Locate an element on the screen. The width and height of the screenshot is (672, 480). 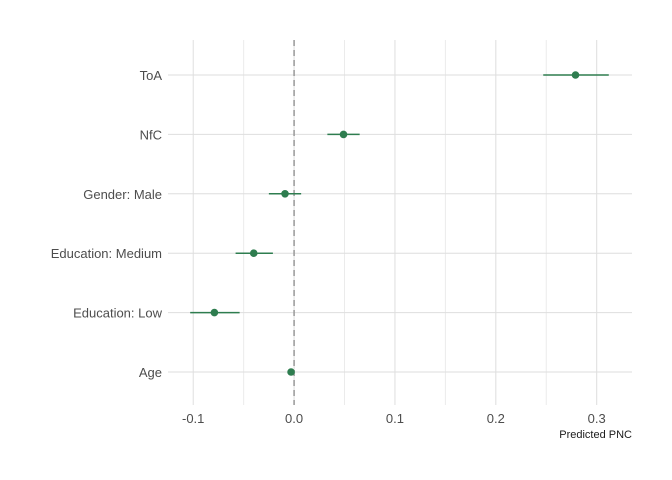
y-axis-label: Education: Medium is located at coordinates (106, 253).